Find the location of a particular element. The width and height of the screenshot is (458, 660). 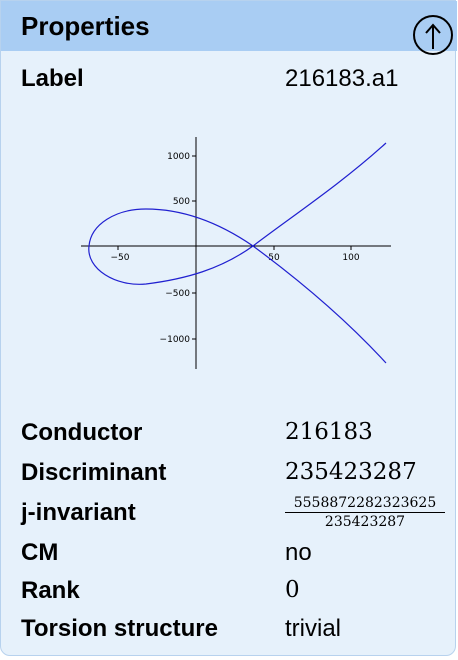

property-value: 0 is located at coordinates (292, 590).